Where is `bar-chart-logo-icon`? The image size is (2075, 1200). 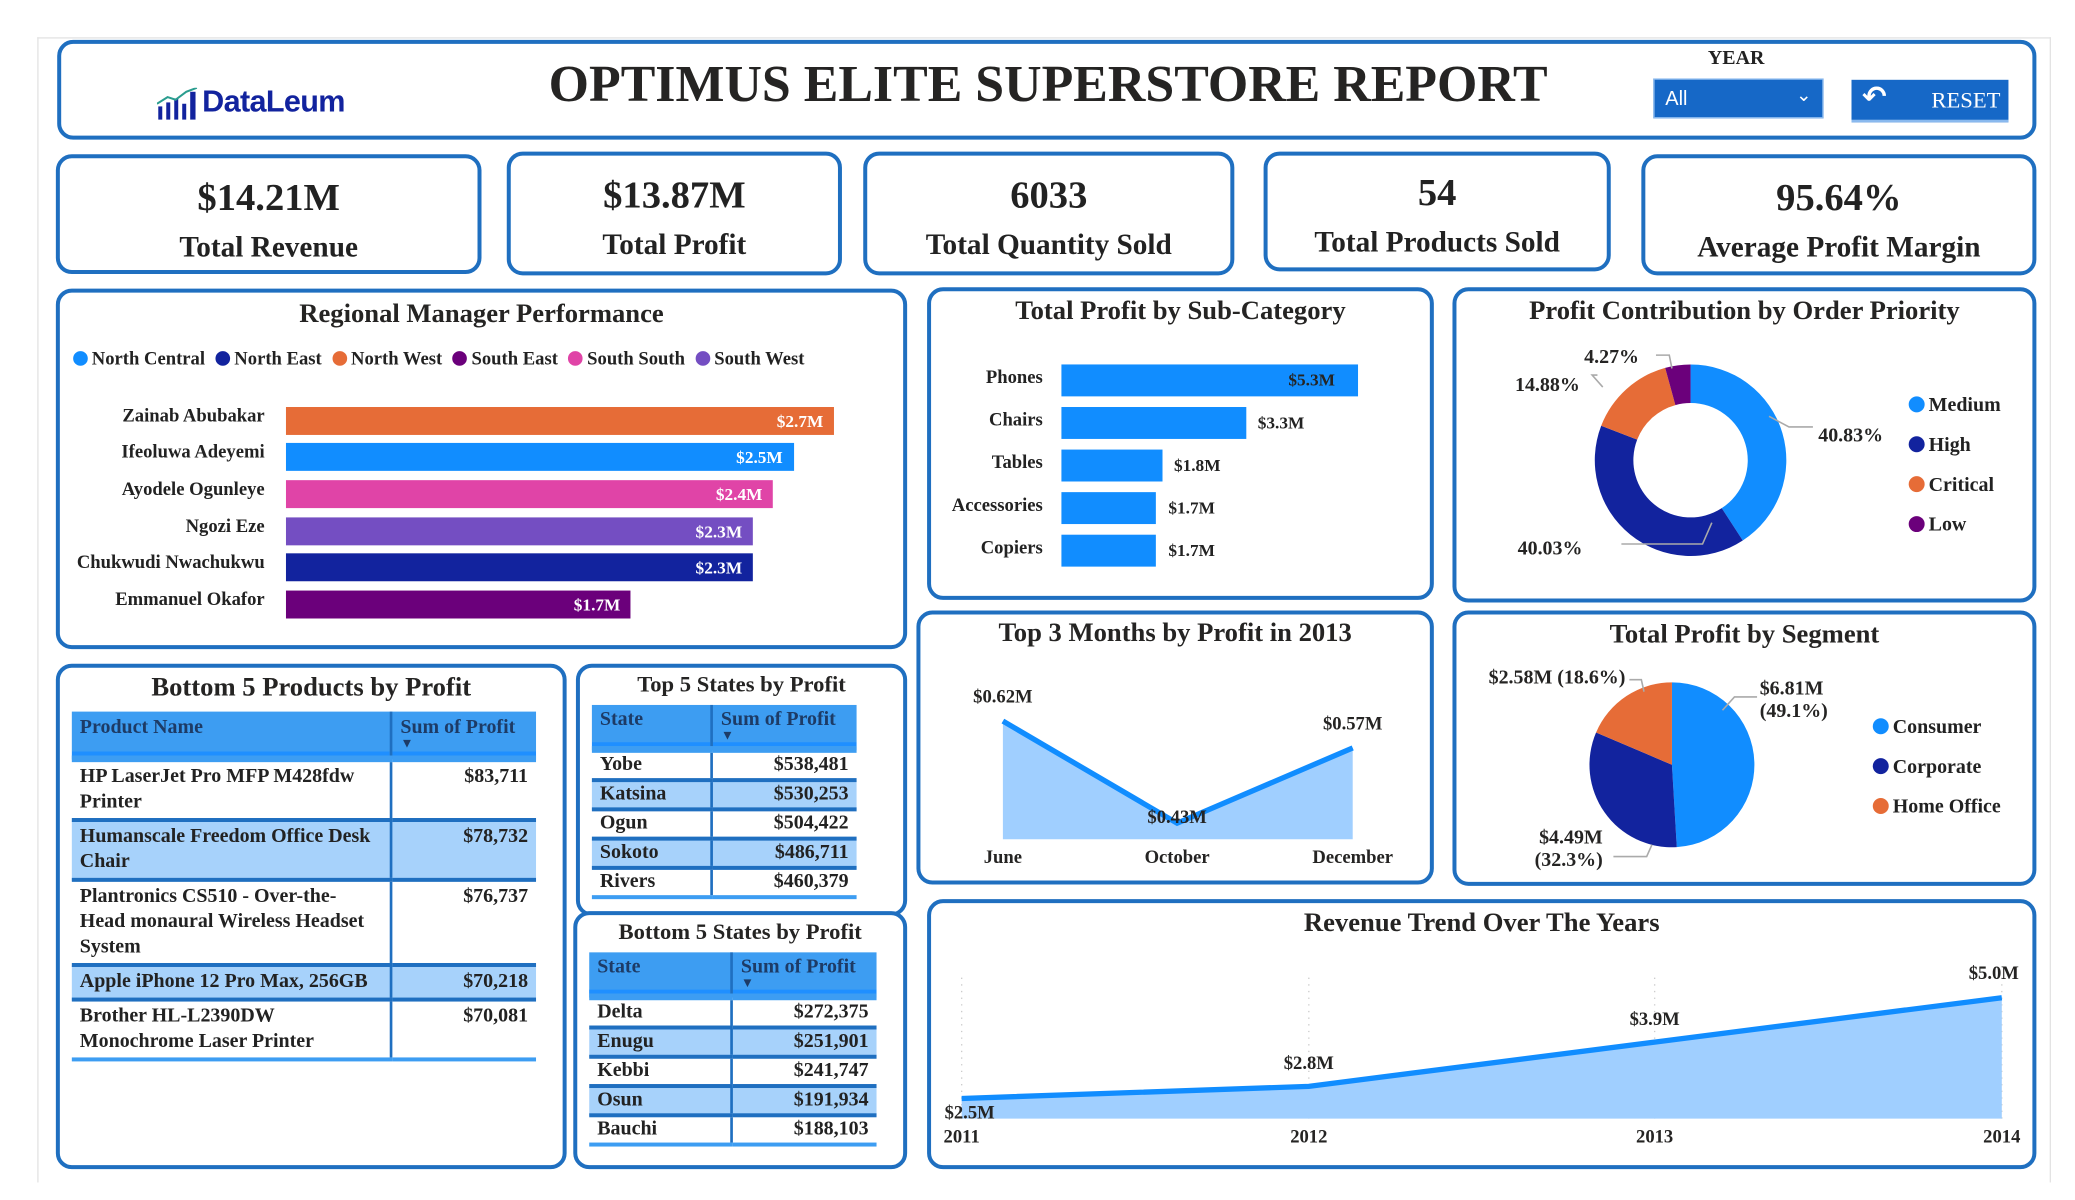 bar-chart-logo-icon is located at coordinates (177, 103).